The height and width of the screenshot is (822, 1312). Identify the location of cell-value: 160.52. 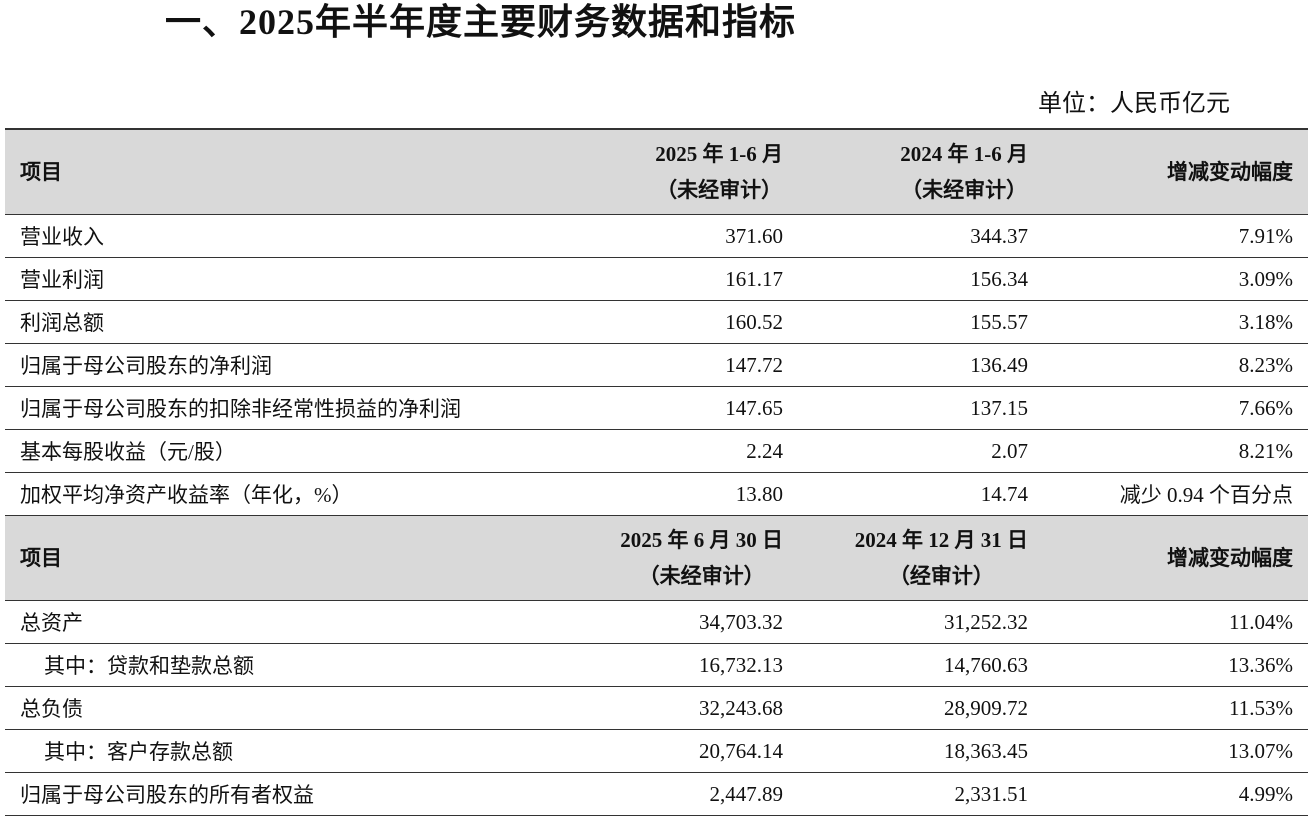
(680, 322).